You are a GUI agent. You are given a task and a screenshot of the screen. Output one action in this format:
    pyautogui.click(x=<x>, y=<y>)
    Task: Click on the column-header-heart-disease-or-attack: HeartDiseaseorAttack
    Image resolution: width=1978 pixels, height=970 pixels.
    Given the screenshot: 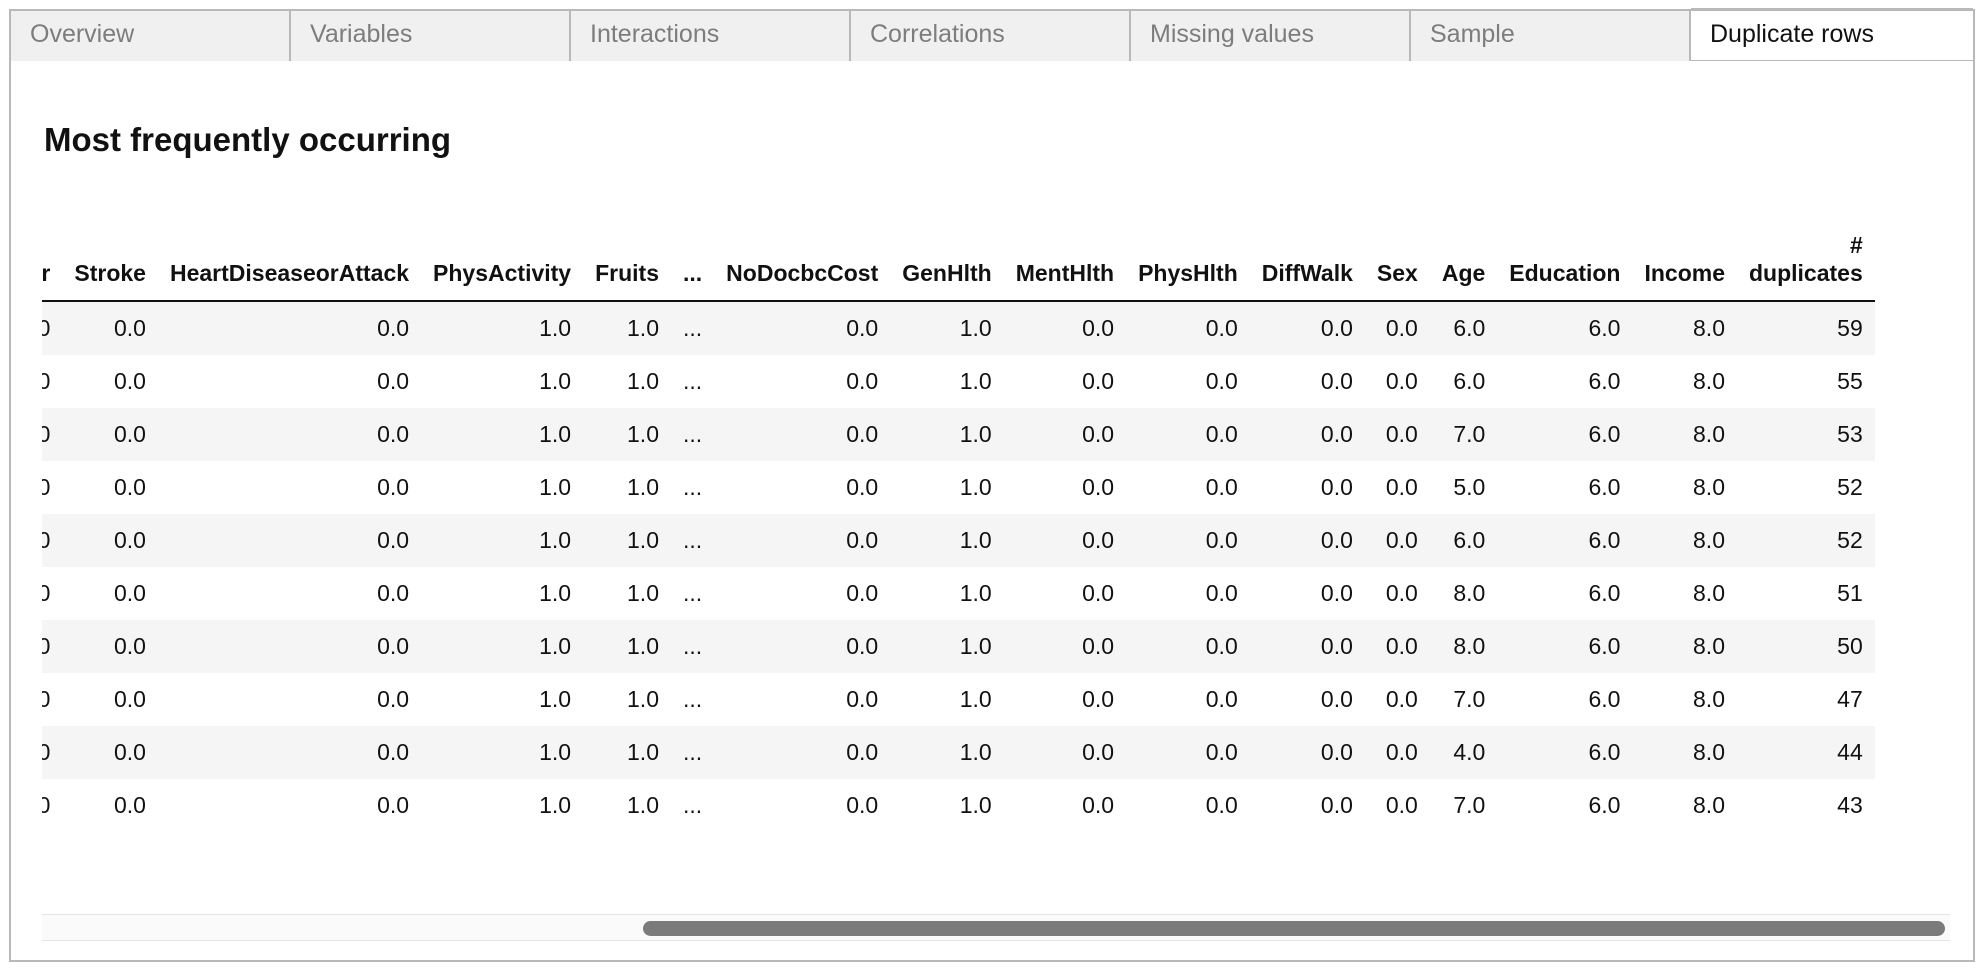 What is the action you would take?
    pyautogui.click(x=289, y=262)
    